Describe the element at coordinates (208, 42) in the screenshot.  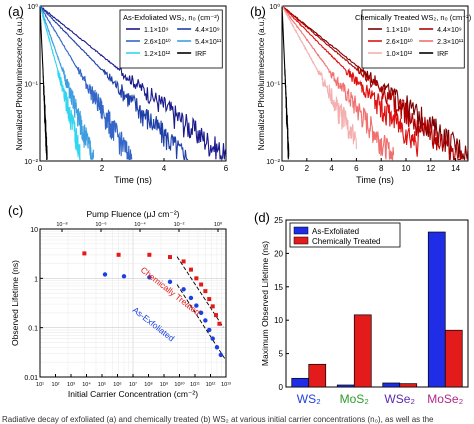
I see `legend-label: 5.4×10¹¹` at that location.